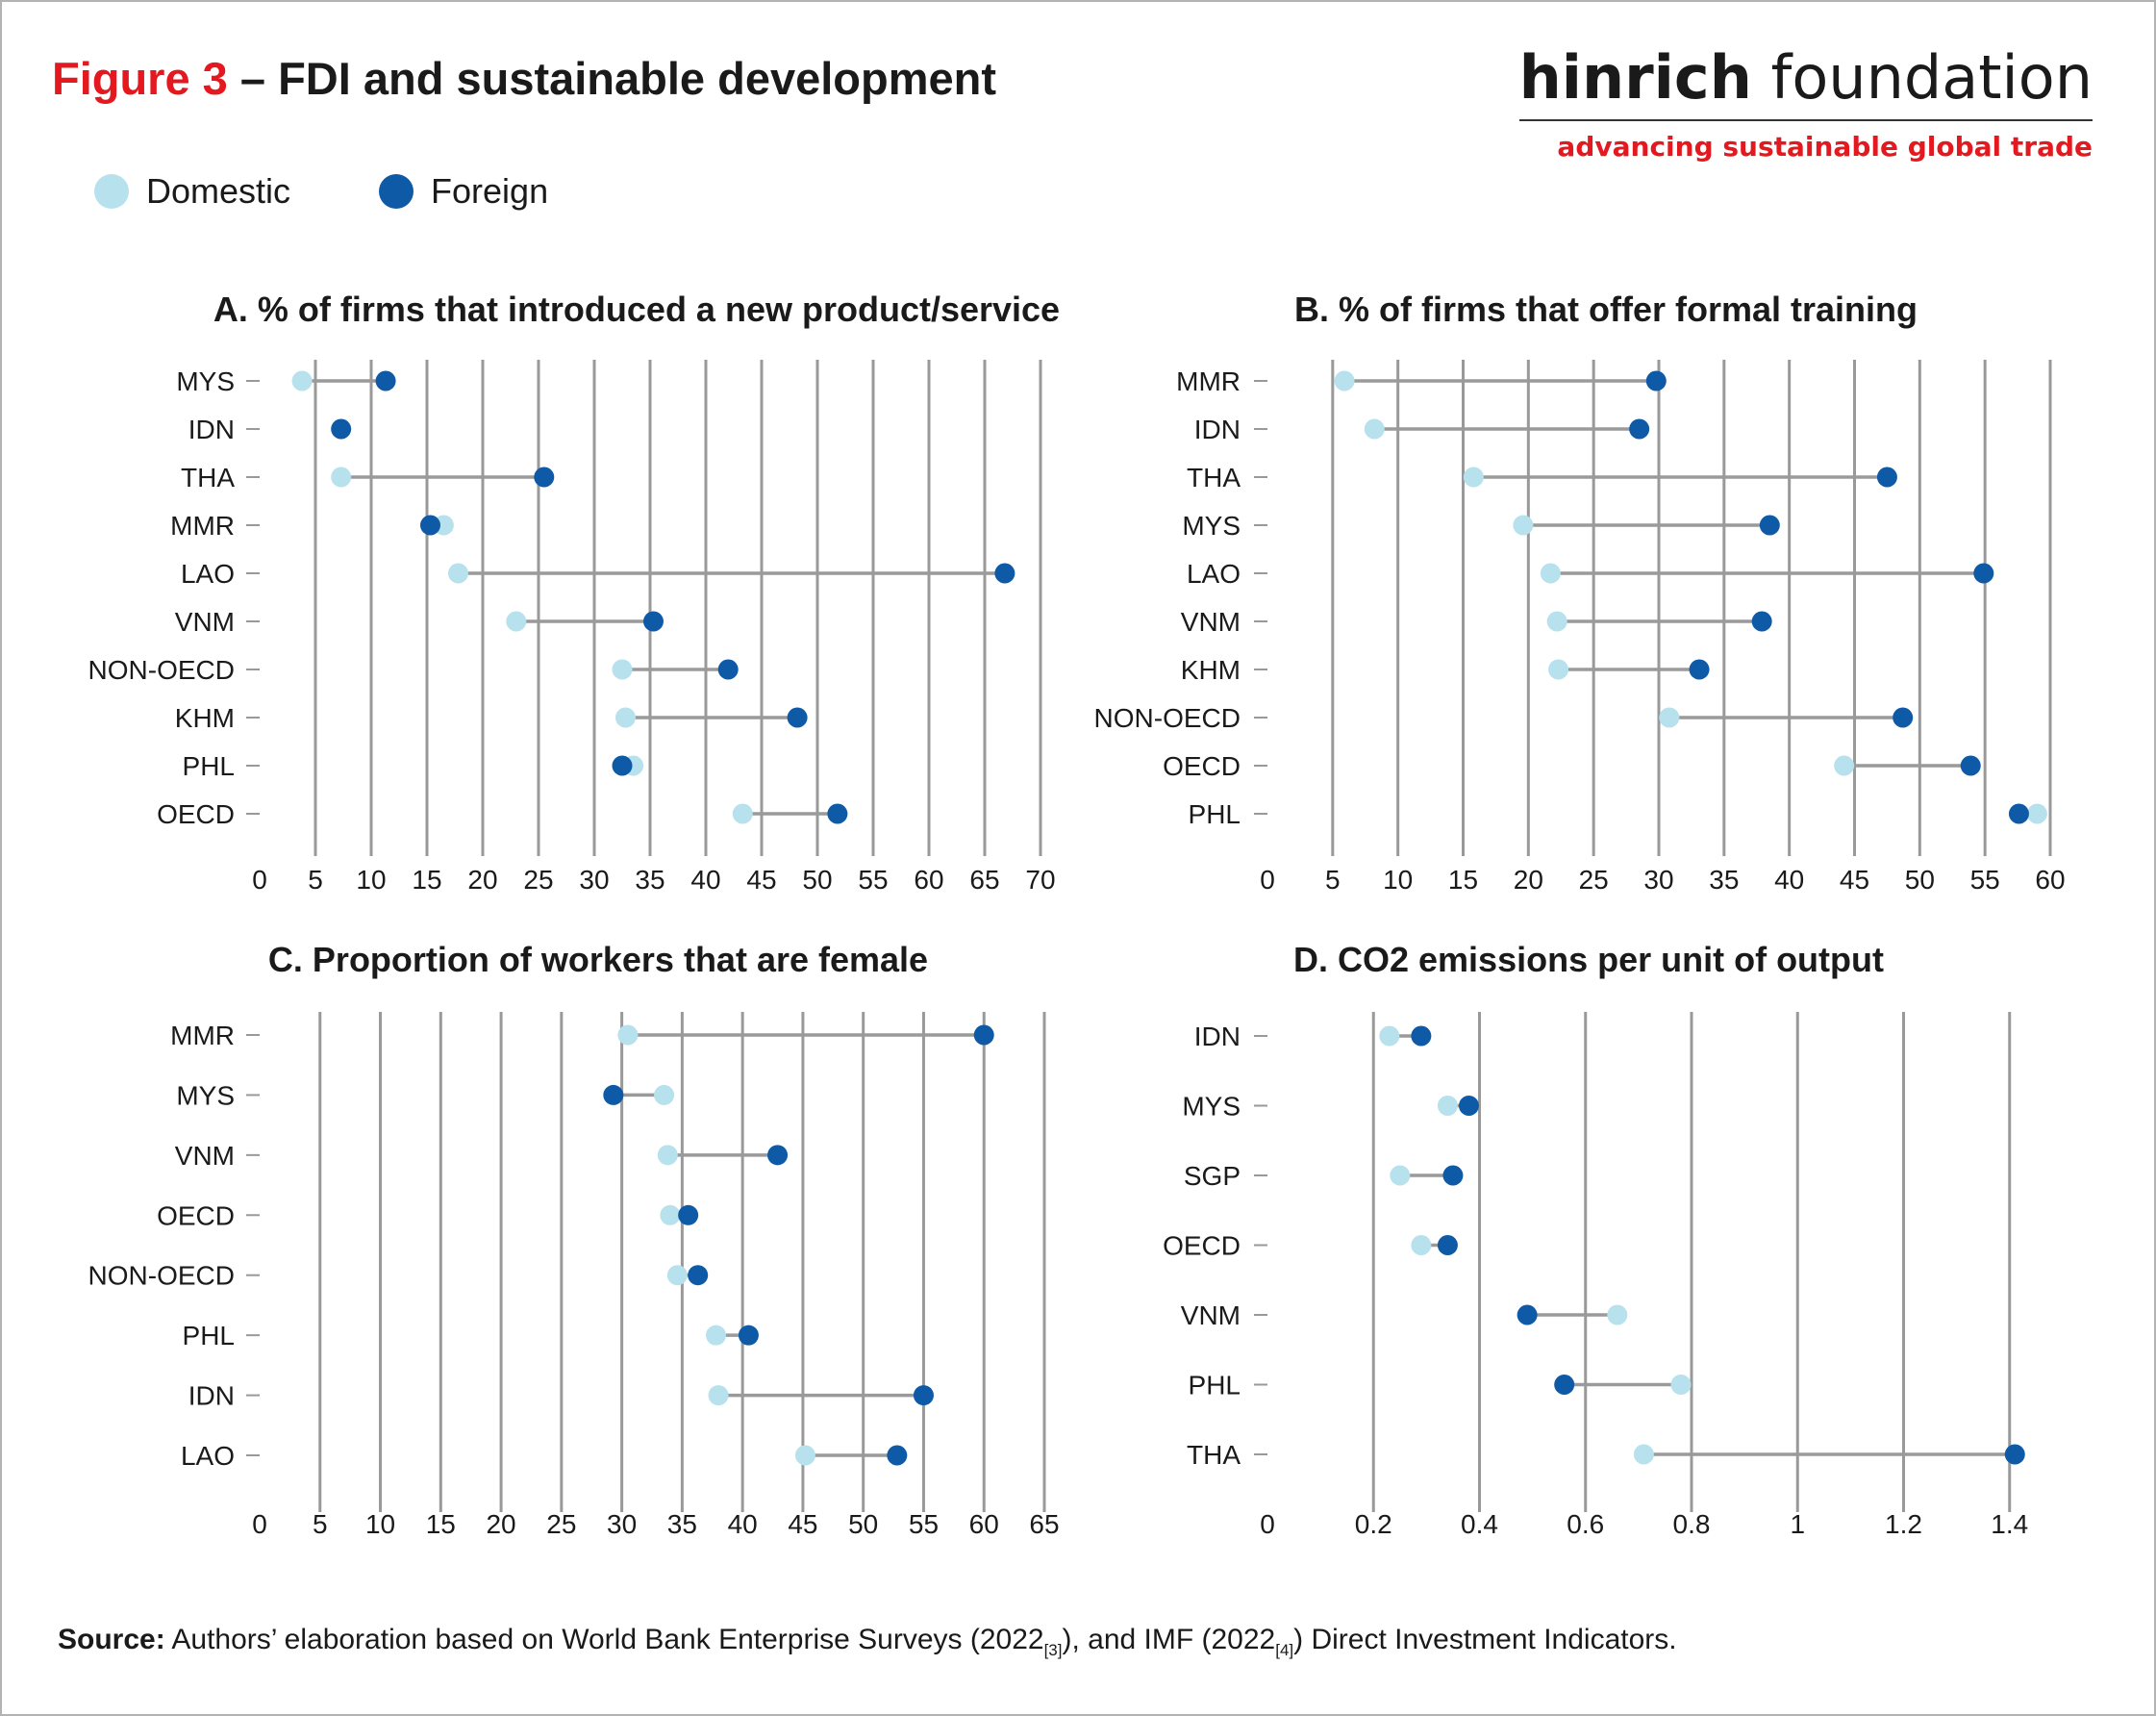 The width and height of the screenshot is (2156, 1716). Describe the element at coordinates (426, 880) in the screenshot. I see `chart-a-xtick-15: 15` at that location.